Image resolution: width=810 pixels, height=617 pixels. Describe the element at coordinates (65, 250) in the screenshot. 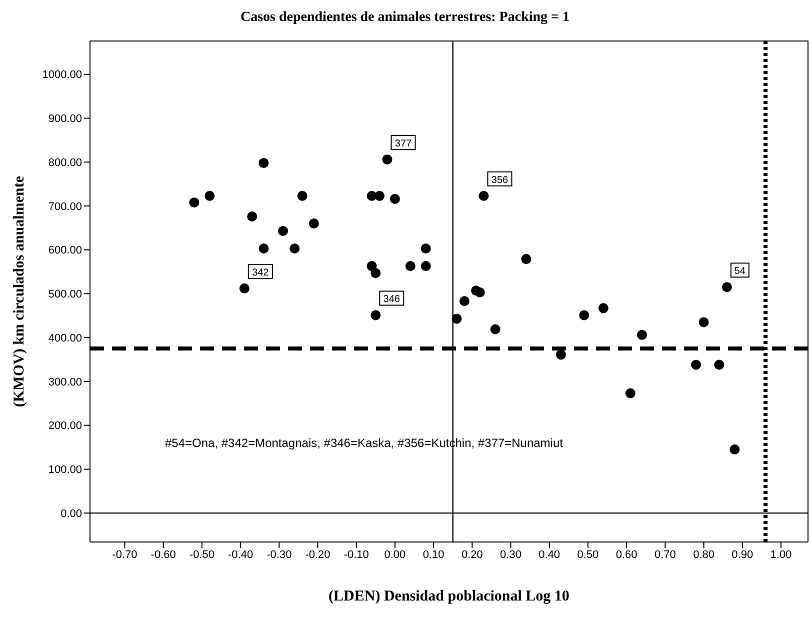

I see `y-tick-label: 600.00` at that location.